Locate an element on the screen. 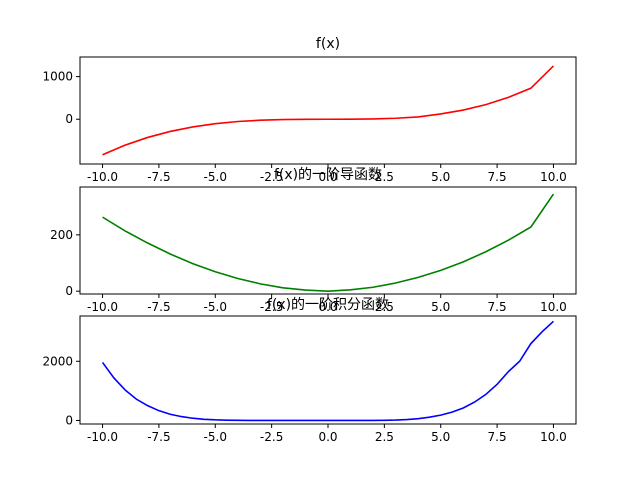  chart-title: f(x)的一阶积分函数 is located at coordinates (328, 305).